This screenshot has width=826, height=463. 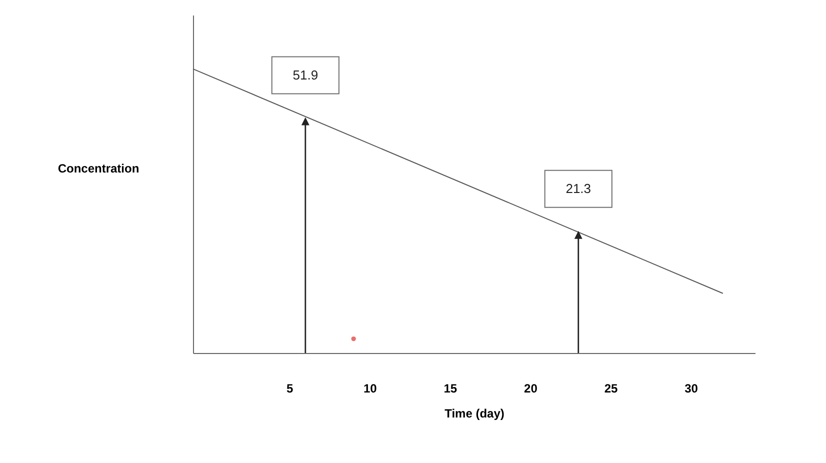 I want to click on x-tick-label: 10, so click(x=370, y=389).